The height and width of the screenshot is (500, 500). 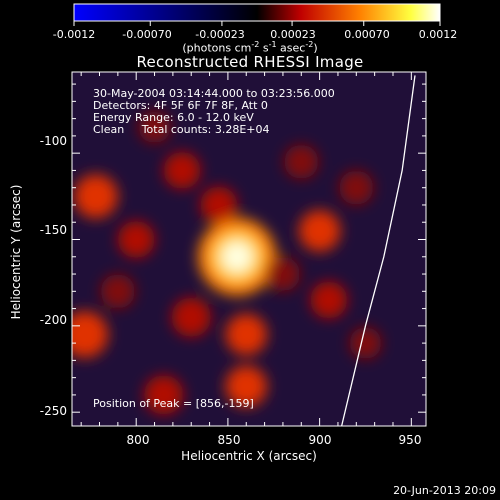 What do you see at coordinates (257, 12) in the screenshot?
I see `colorbar` at bounding box center [257, 12].